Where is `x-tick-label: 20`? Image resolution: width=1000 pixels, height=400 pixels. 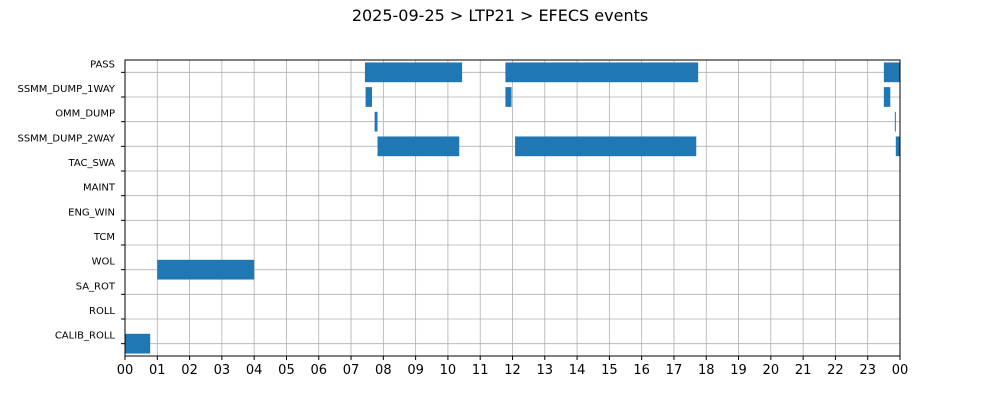 x-tick-label: 20 is located at coordinates (771, 370).